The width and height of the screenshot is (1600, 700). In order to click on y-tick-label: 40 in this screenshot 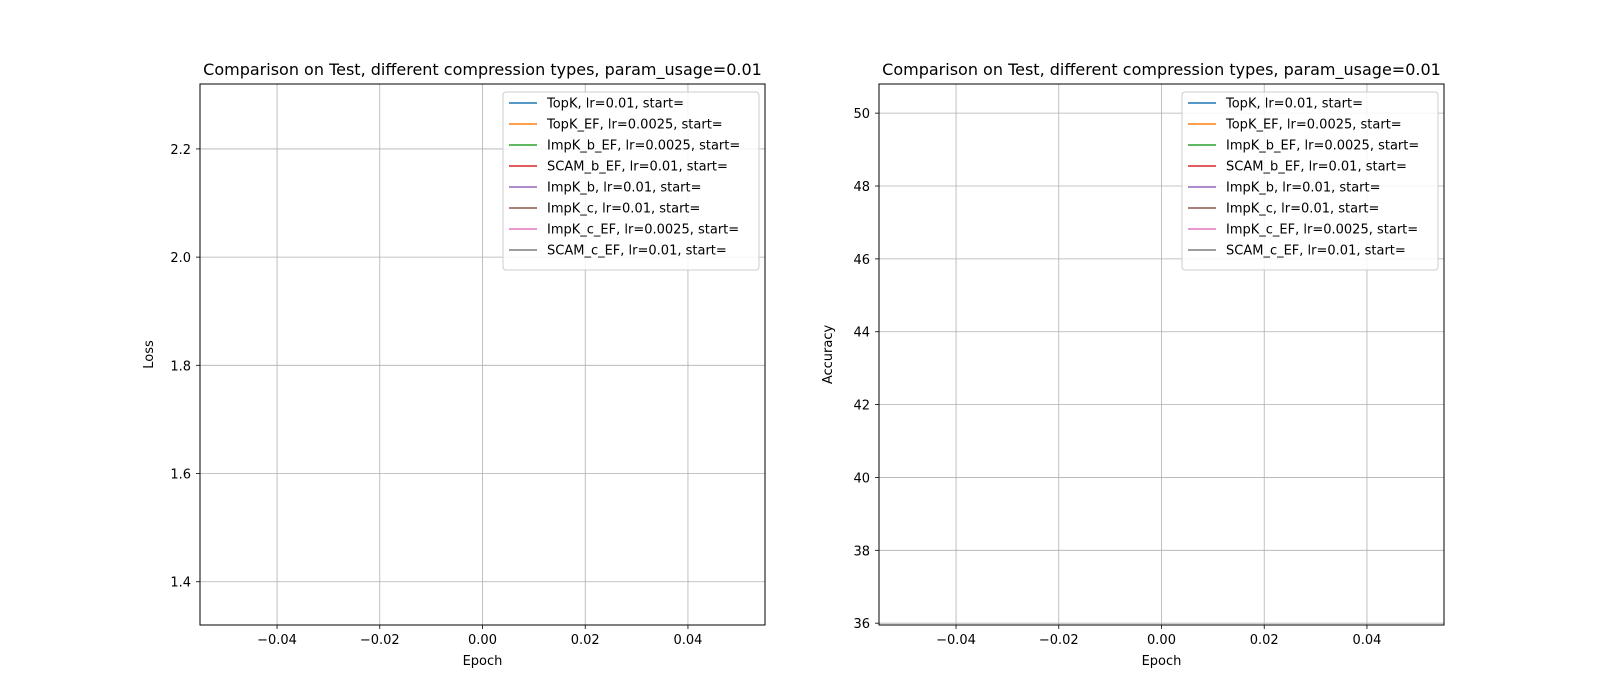, I will do `click(861, 478)`.